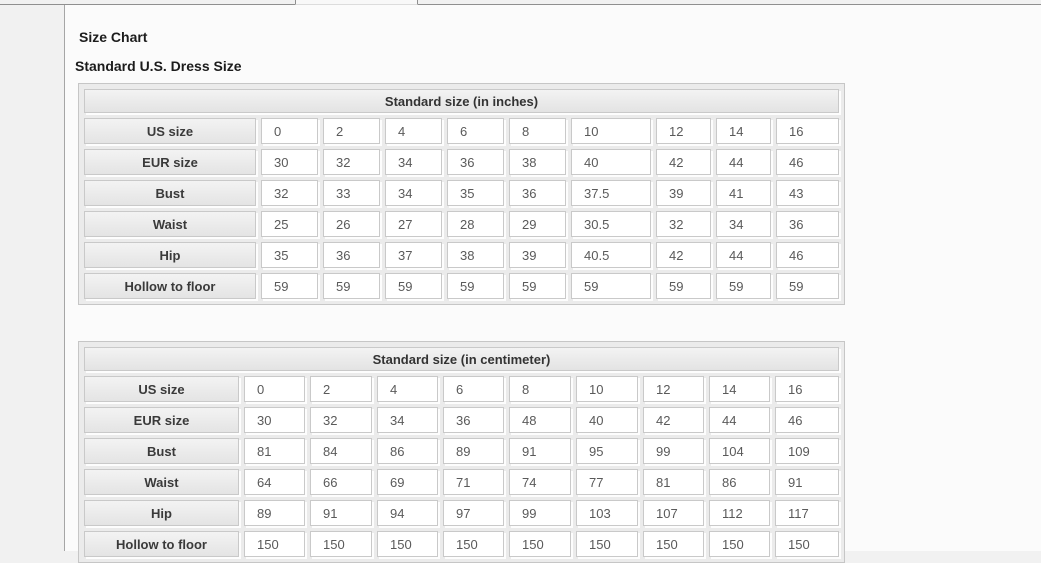  What do you see at coordinates (407, 482) in the screenshot?
I see `data-cell: 69` at bounding box center [407, 482].